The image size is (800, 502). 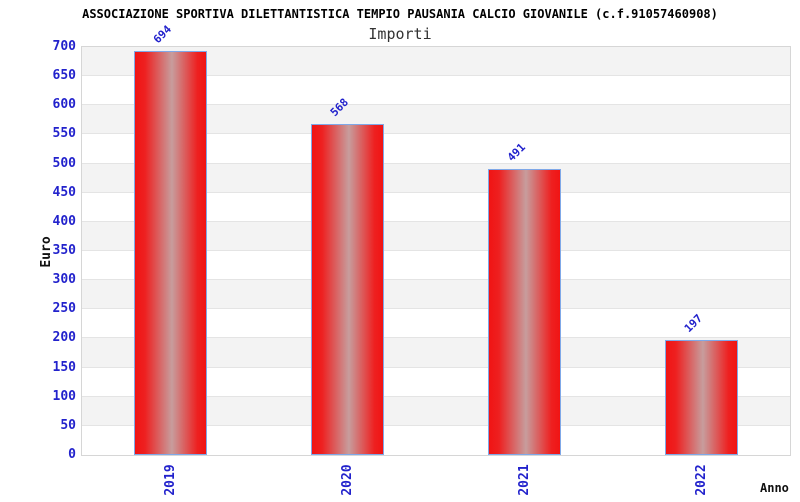 What do you see at coordinates (64, 280) in the screenshot?
I see `y-tick-label: 300` at bounding box center [64, 280].